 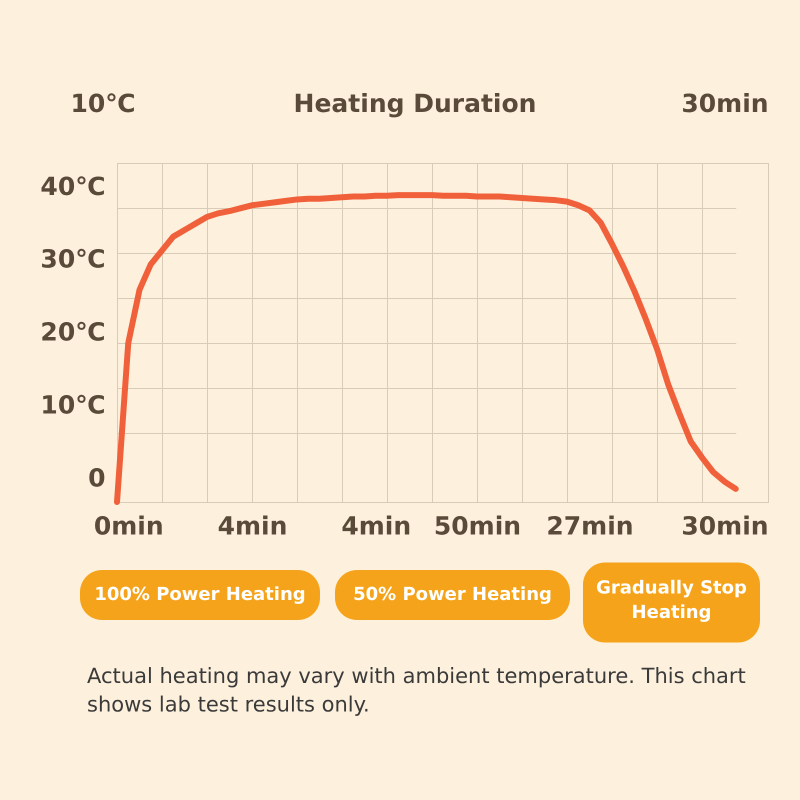 What do you see at coordinates (478, 526) in the screenshot?
I see `x-tick-label: 50min` at bounding box center [478, 526].